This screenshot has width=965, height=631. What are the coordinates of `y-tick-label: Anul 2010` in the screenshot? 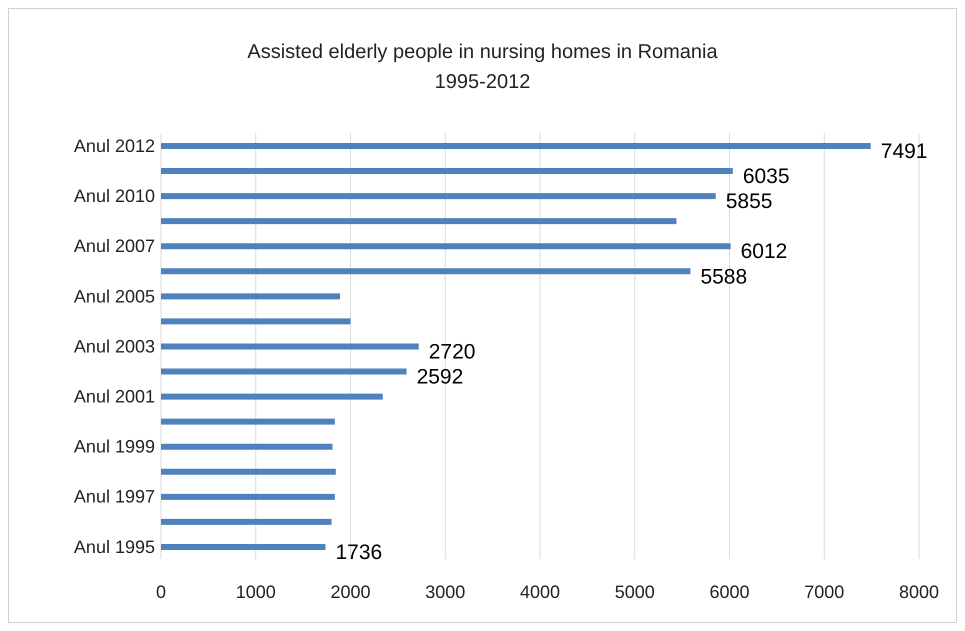 It's located at (114, 196).